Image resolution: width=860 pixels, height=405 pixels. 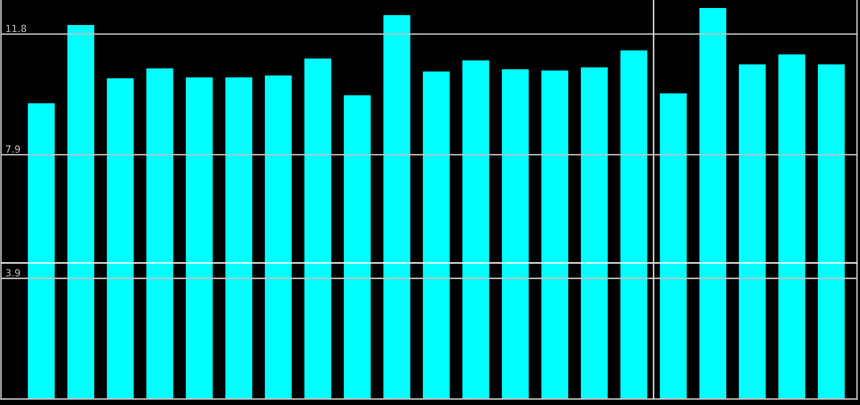 I want to click on y-tick-label: 3.9, so click(x=13, y=272).